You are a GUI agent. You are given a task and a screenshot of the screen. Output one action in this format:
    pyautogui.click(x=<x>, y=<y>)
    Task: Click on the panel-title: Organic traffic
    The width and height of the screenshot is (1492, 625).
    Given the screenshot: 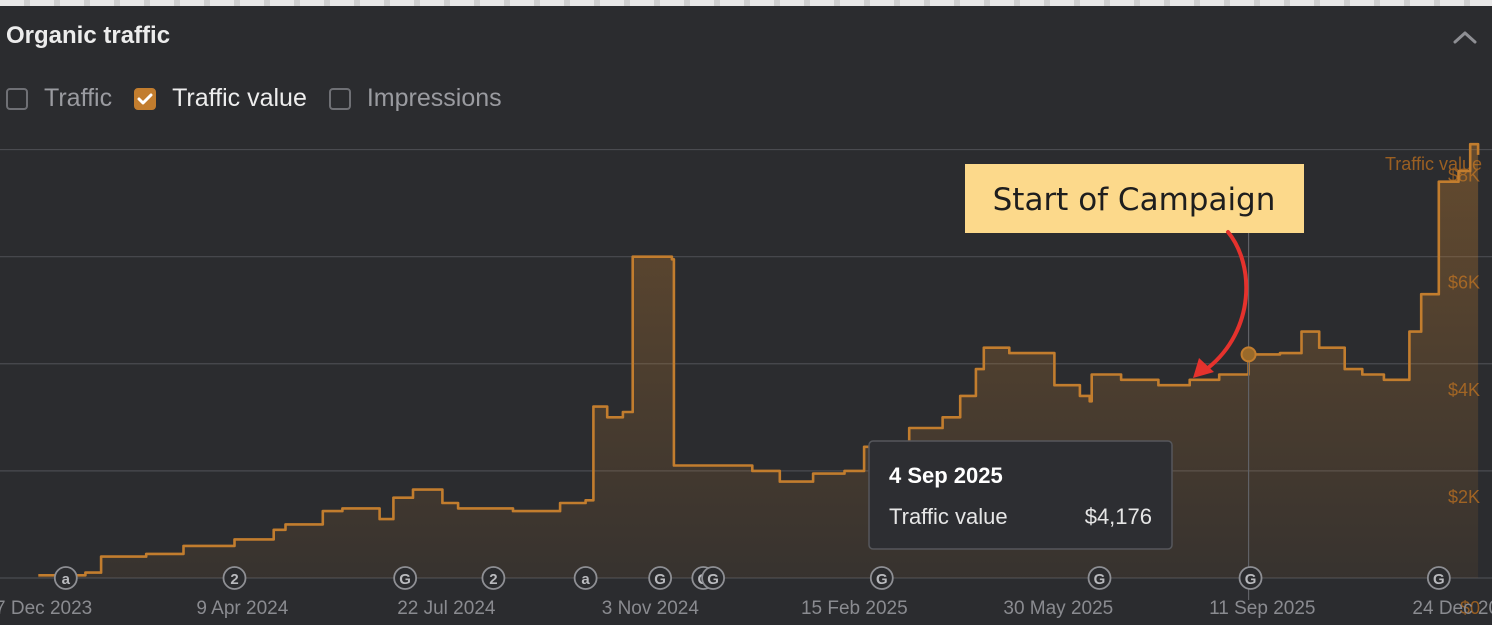 What is the action you would take?
    pyautogui.click(x=88, y=35)
    